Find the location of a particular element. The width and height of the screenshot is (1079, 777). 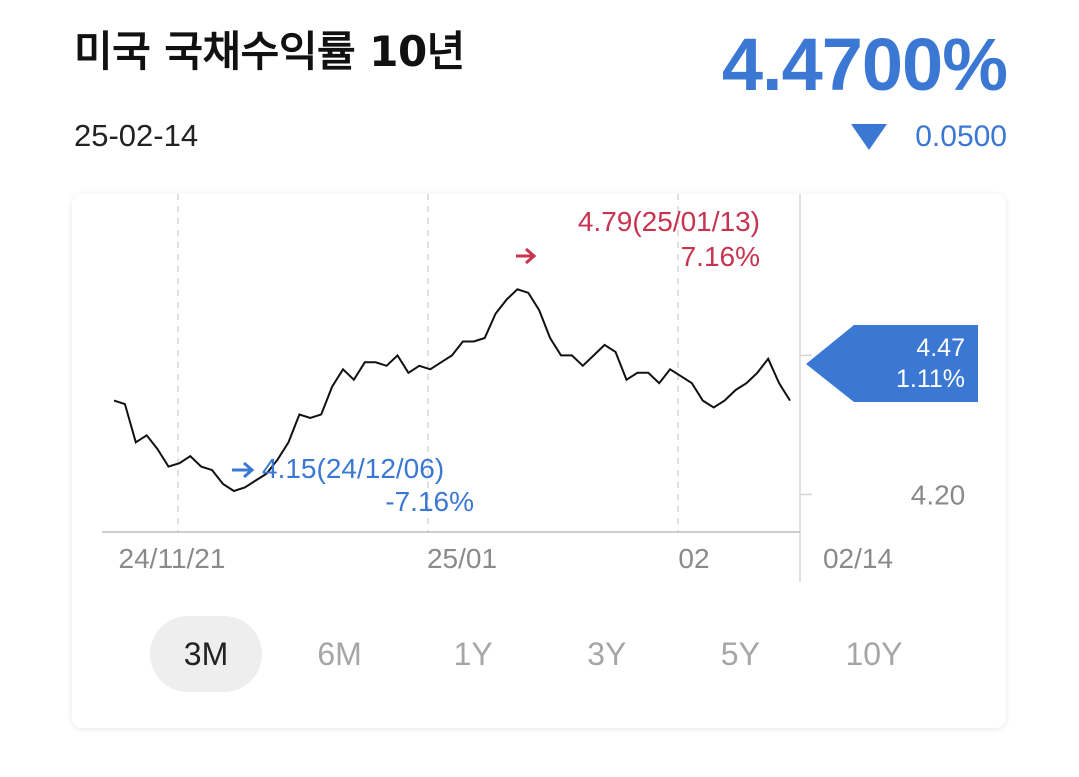

x-tick-label: 02/14 is located at coordinates (858, 558).